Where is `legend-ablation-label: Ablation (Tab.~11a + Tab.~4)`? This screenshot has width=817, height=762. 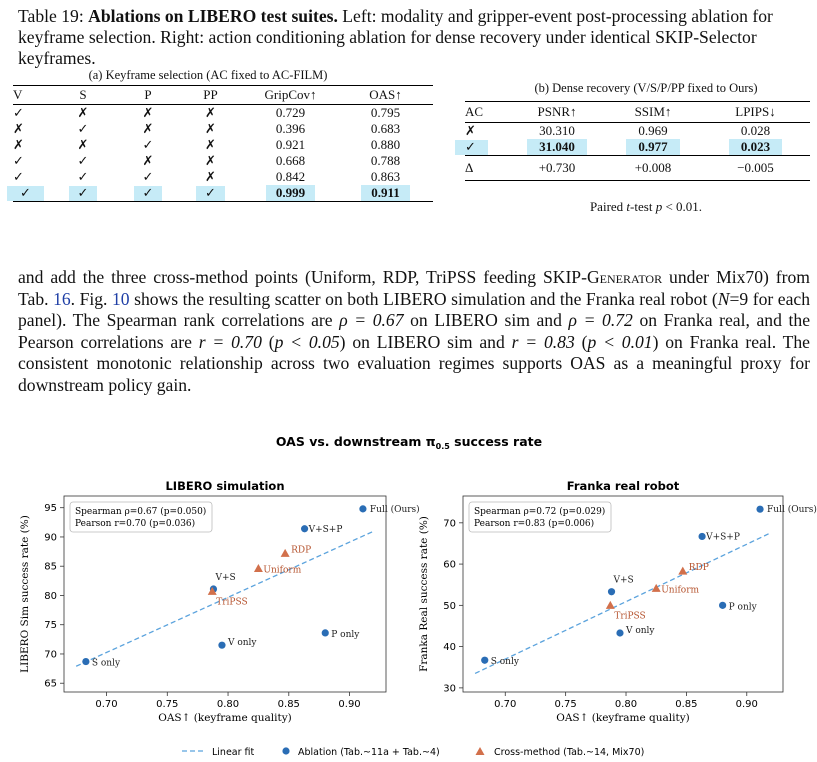
legend-ablation-label: Ablation (Tab.~11a + Tab.~4) is located at coordinates (369, 752).